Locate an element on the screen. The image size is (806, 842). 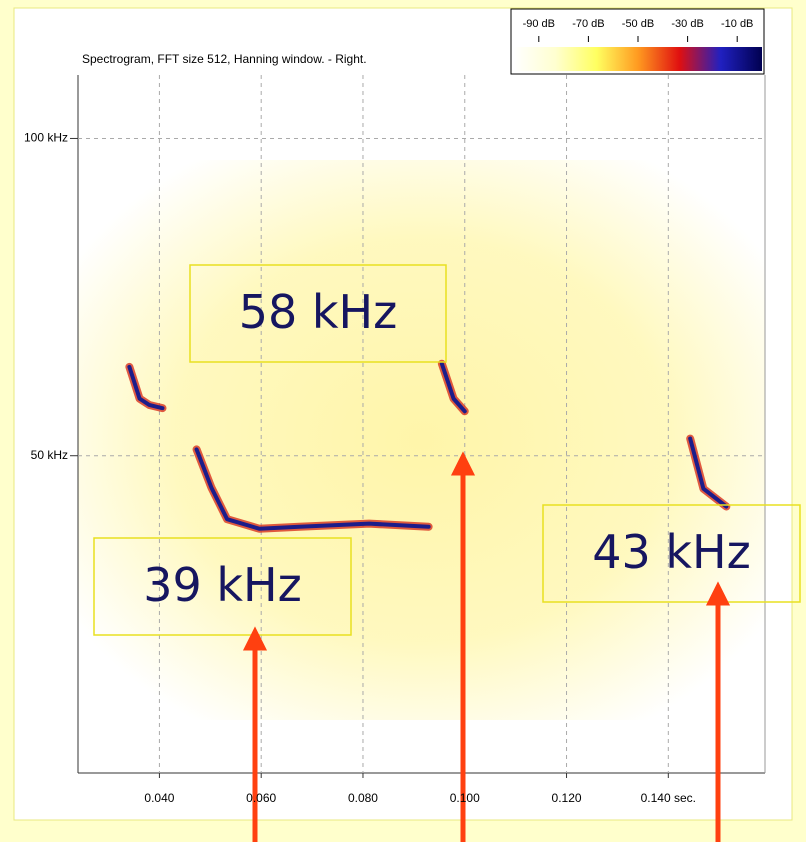
x-tick-label: 0.040 is located at coordinates (159, 798).